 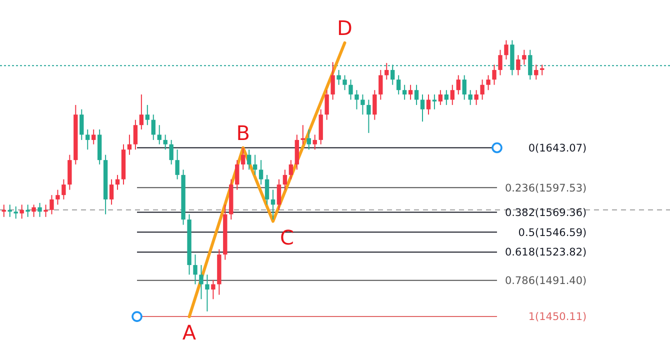 I want to click on y-tick-label: (1569.36), so click(x=561, y=212).